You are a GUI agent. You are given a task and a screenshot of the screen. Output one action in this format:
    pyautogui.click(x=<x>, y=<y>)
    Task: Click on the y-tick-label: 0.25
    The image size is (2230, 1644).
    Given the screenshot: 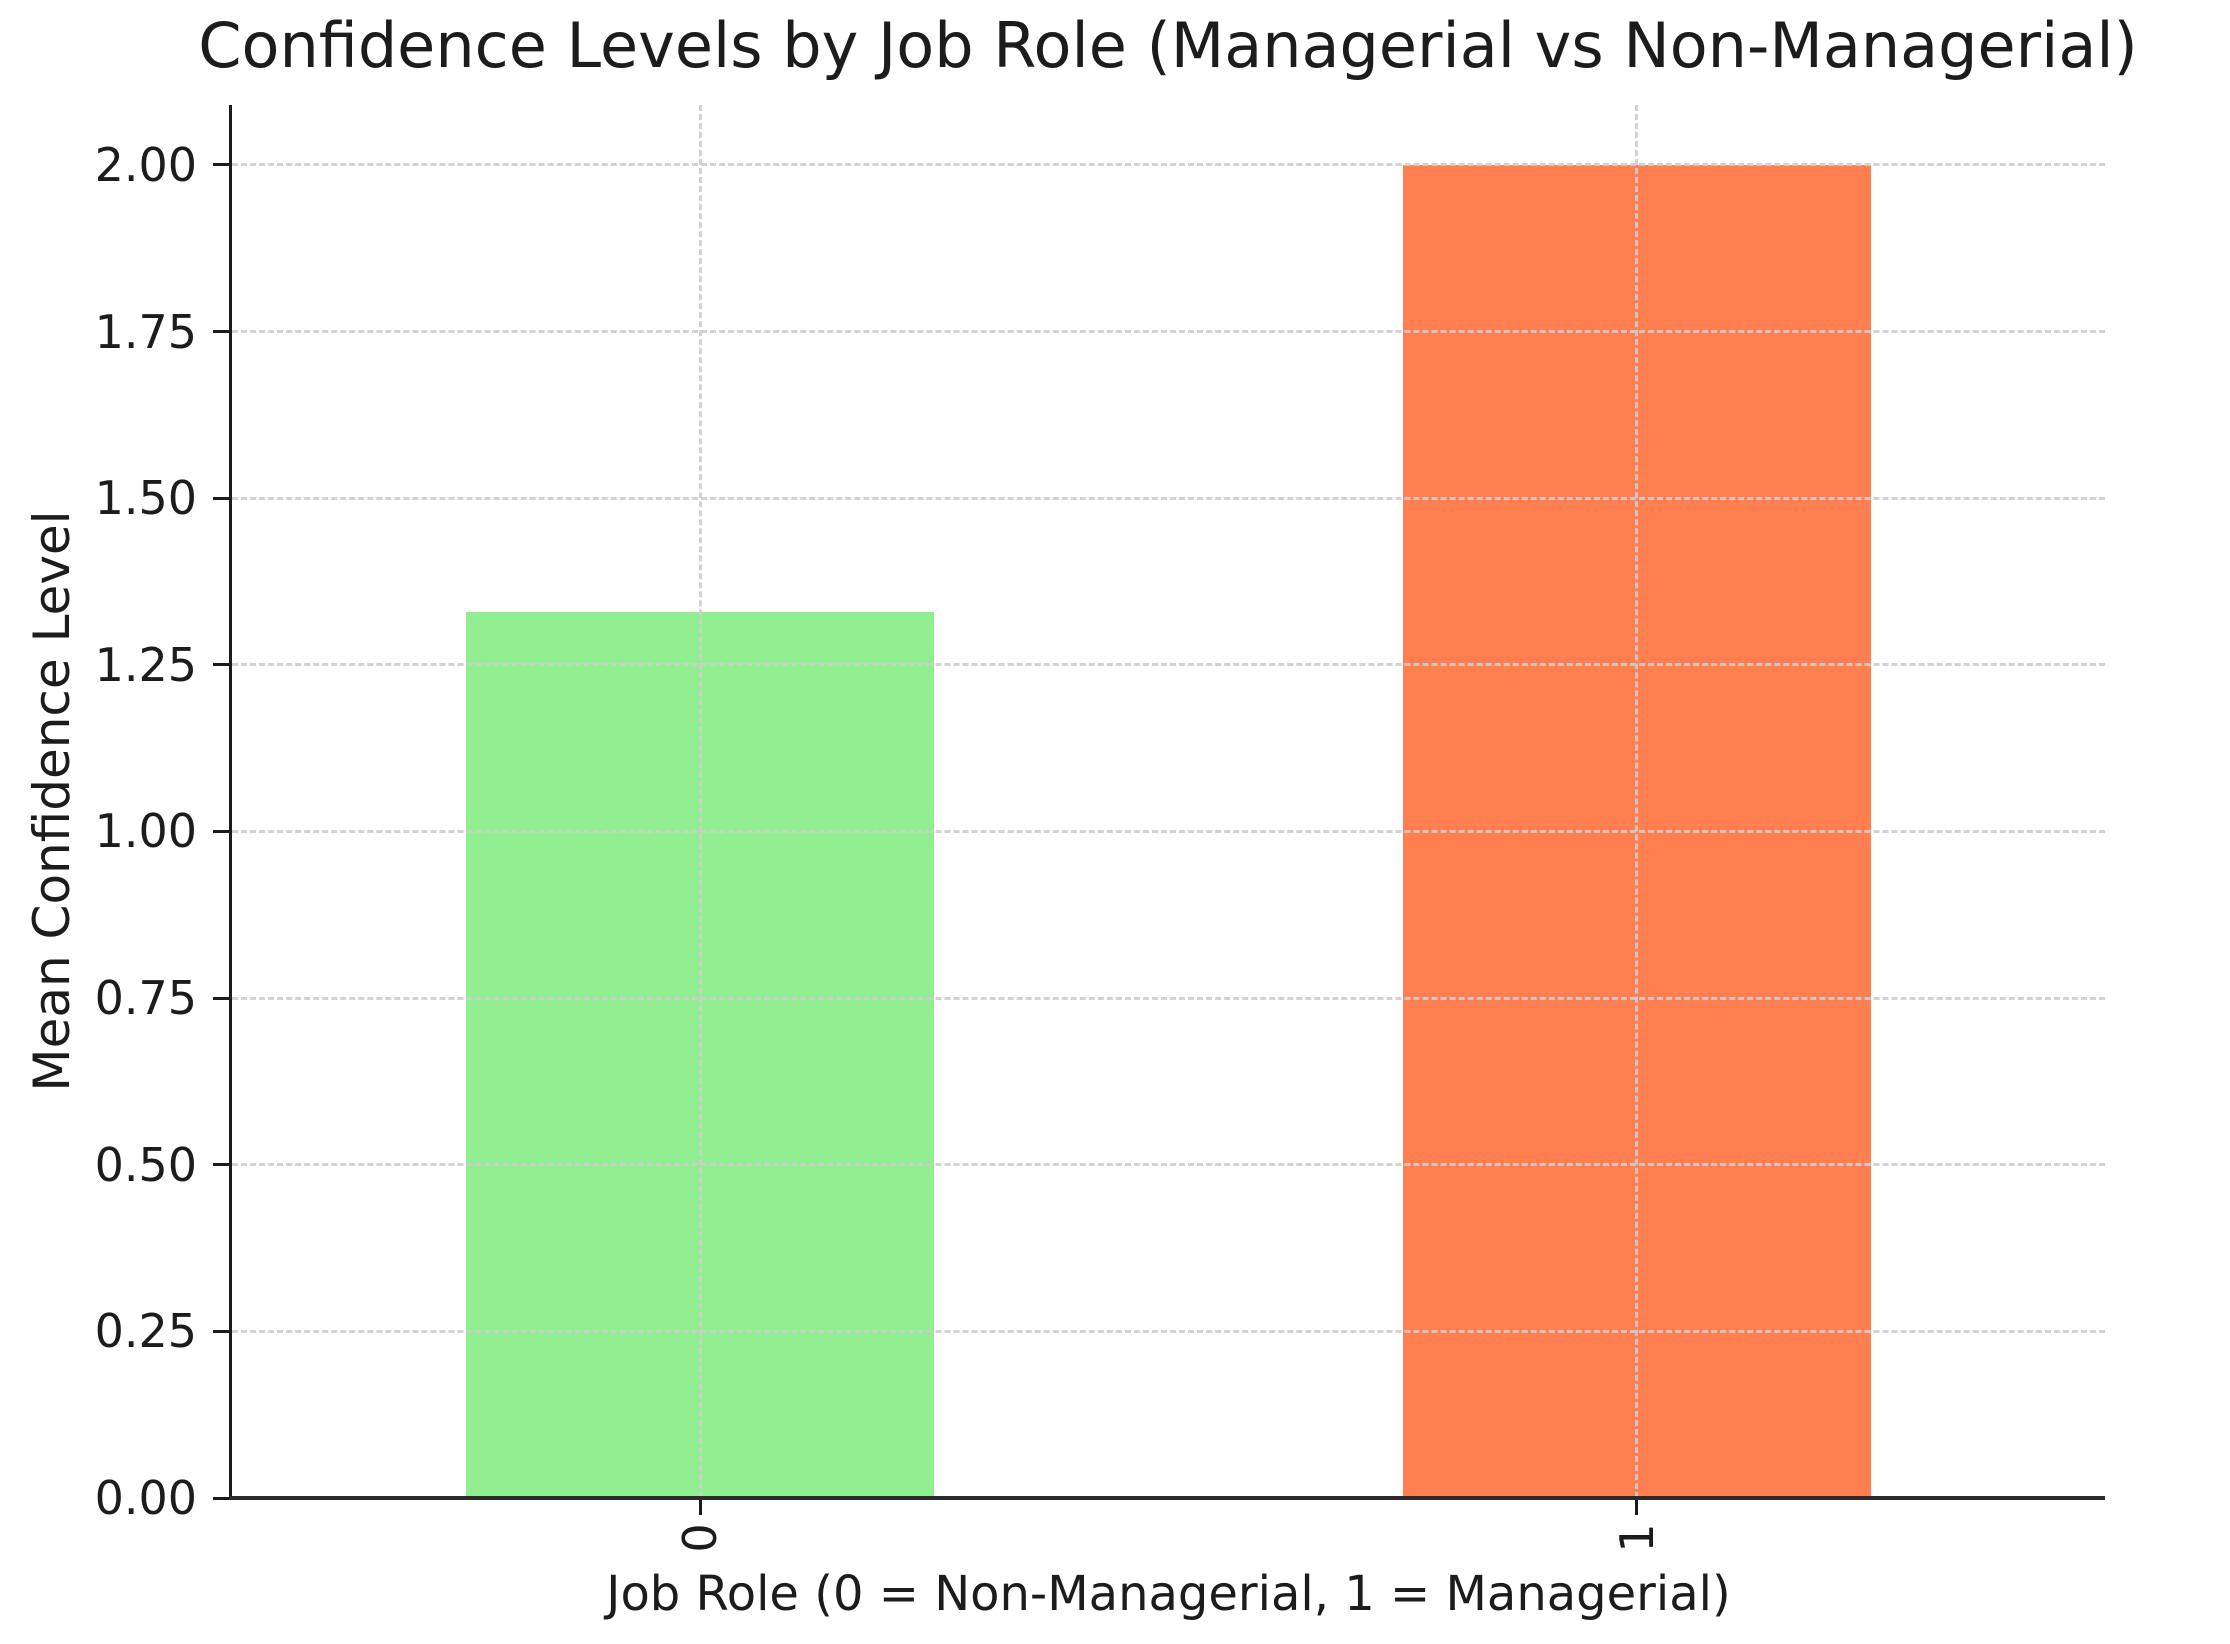 What is the action you would take?
    pyautogui.click(x=145, y=1331)
    